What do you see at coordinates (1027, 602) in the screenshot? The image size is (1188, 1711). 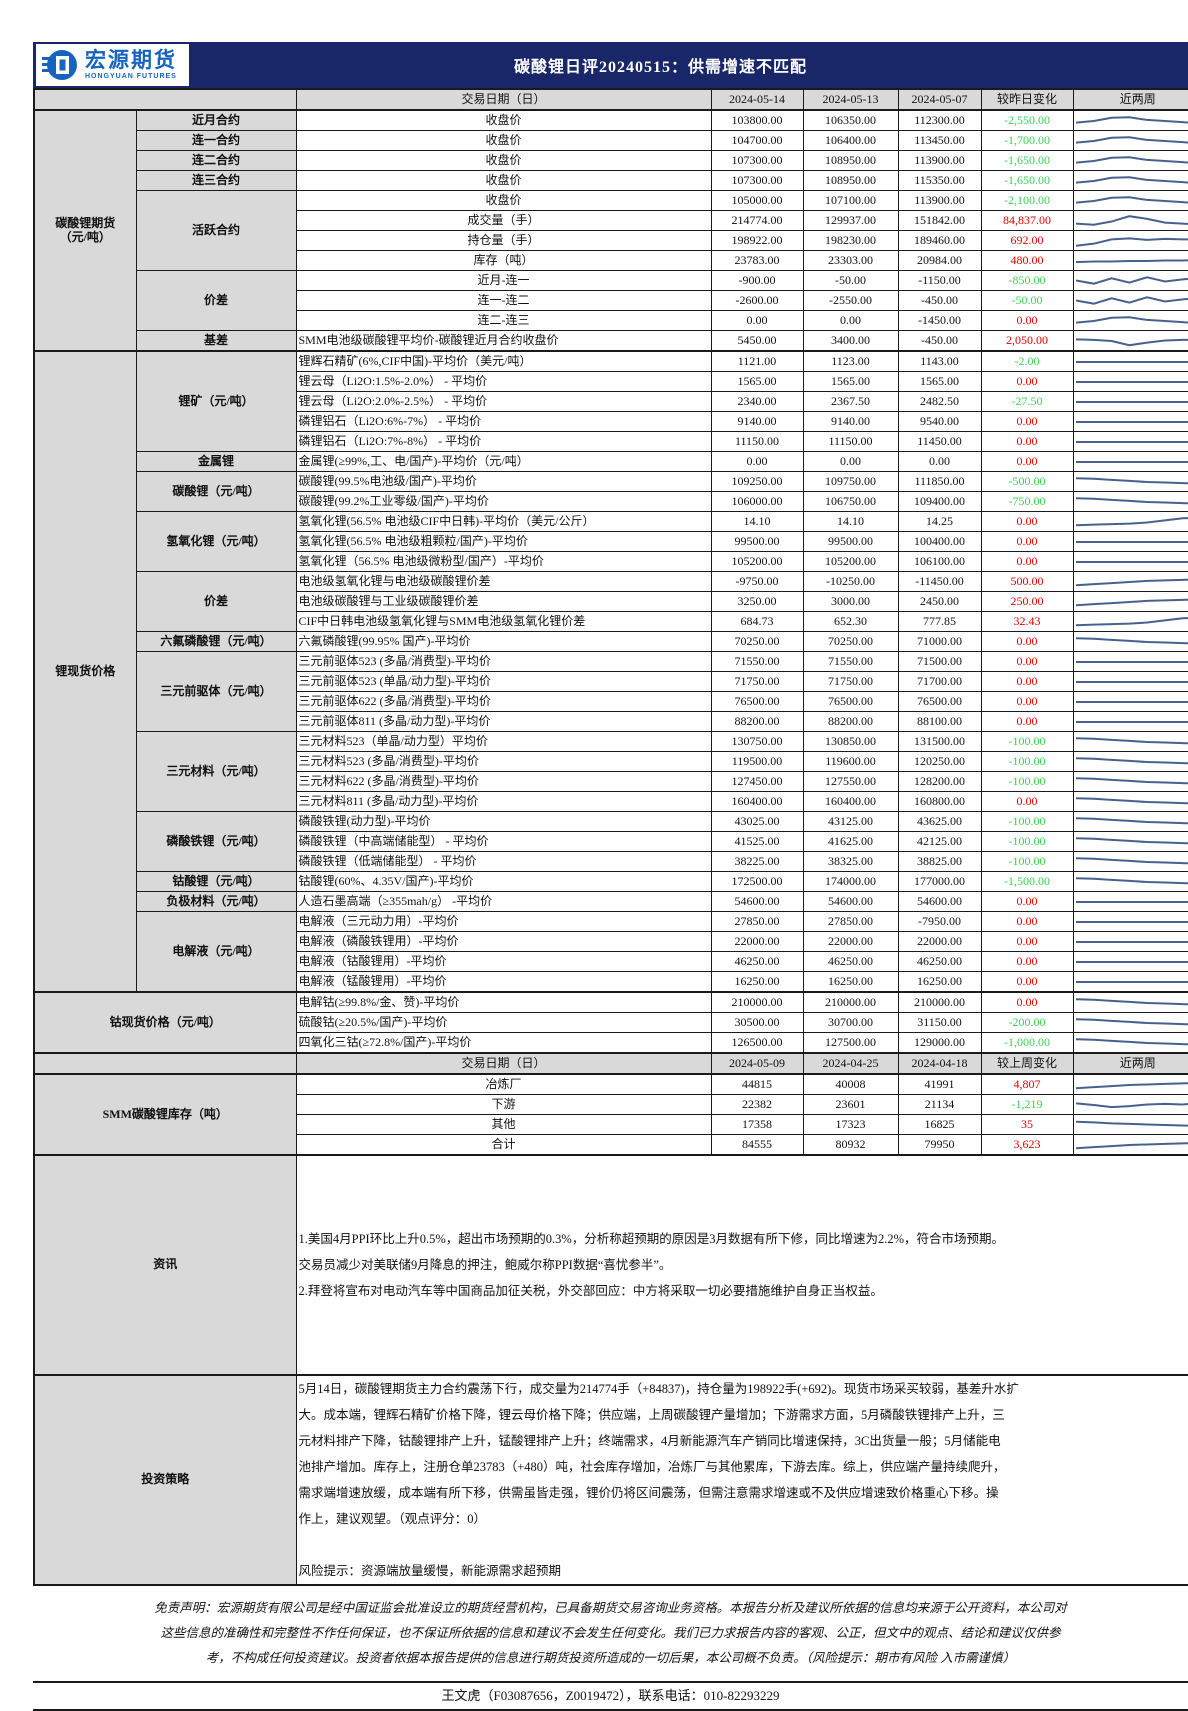 I see `change-cell: 250.00` at bounding box center [1027, 602].